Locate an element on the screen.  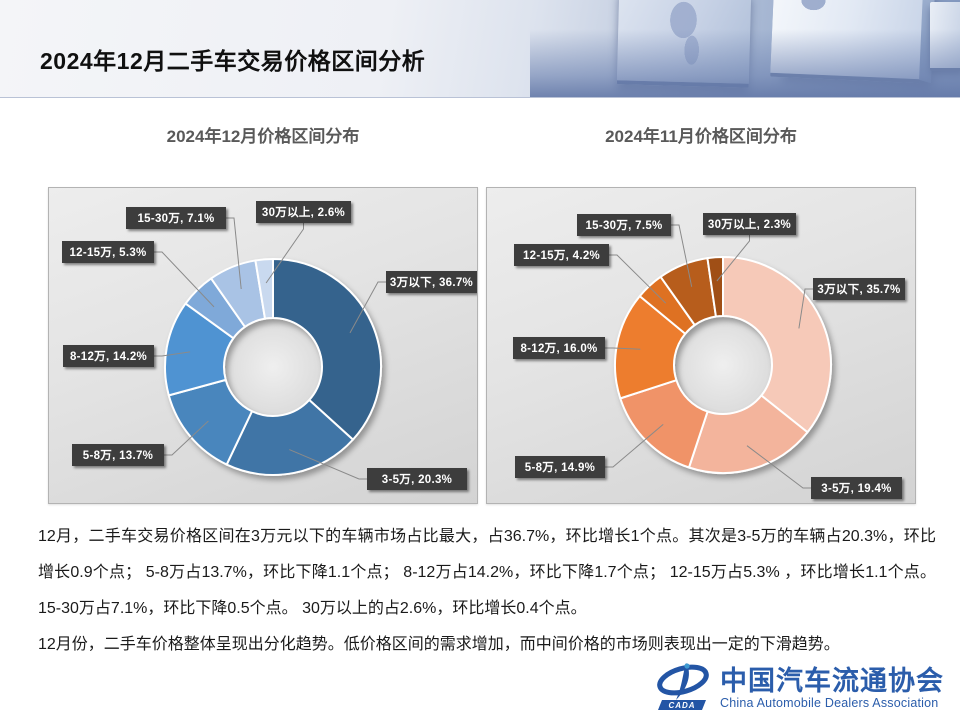
floor-gradient is located at coordinates (745, 48).